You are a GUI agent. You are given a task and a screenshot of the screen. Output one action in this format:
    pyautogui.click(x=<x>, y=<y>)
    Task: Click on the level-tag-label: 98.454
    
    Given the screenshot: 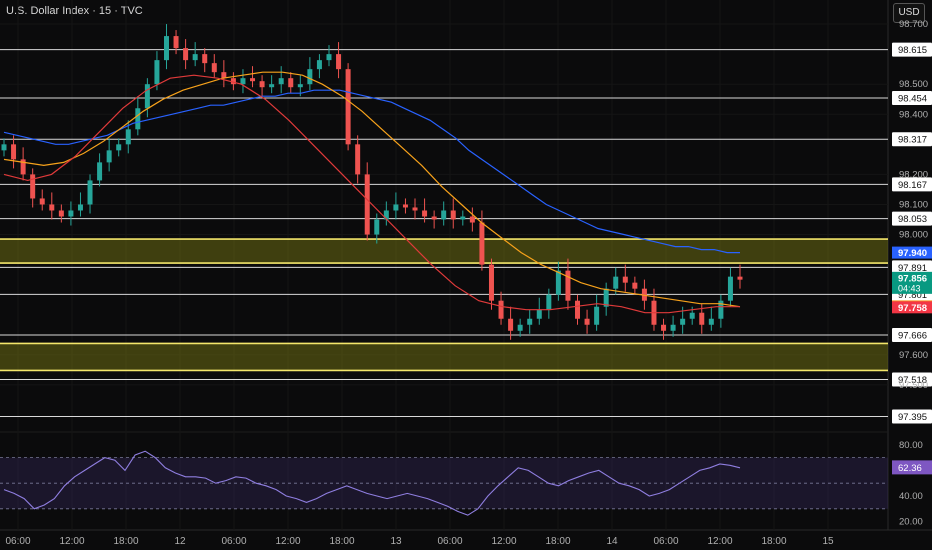 What is the action you would take?
    pyautogui.click(x=912, y=99)
    